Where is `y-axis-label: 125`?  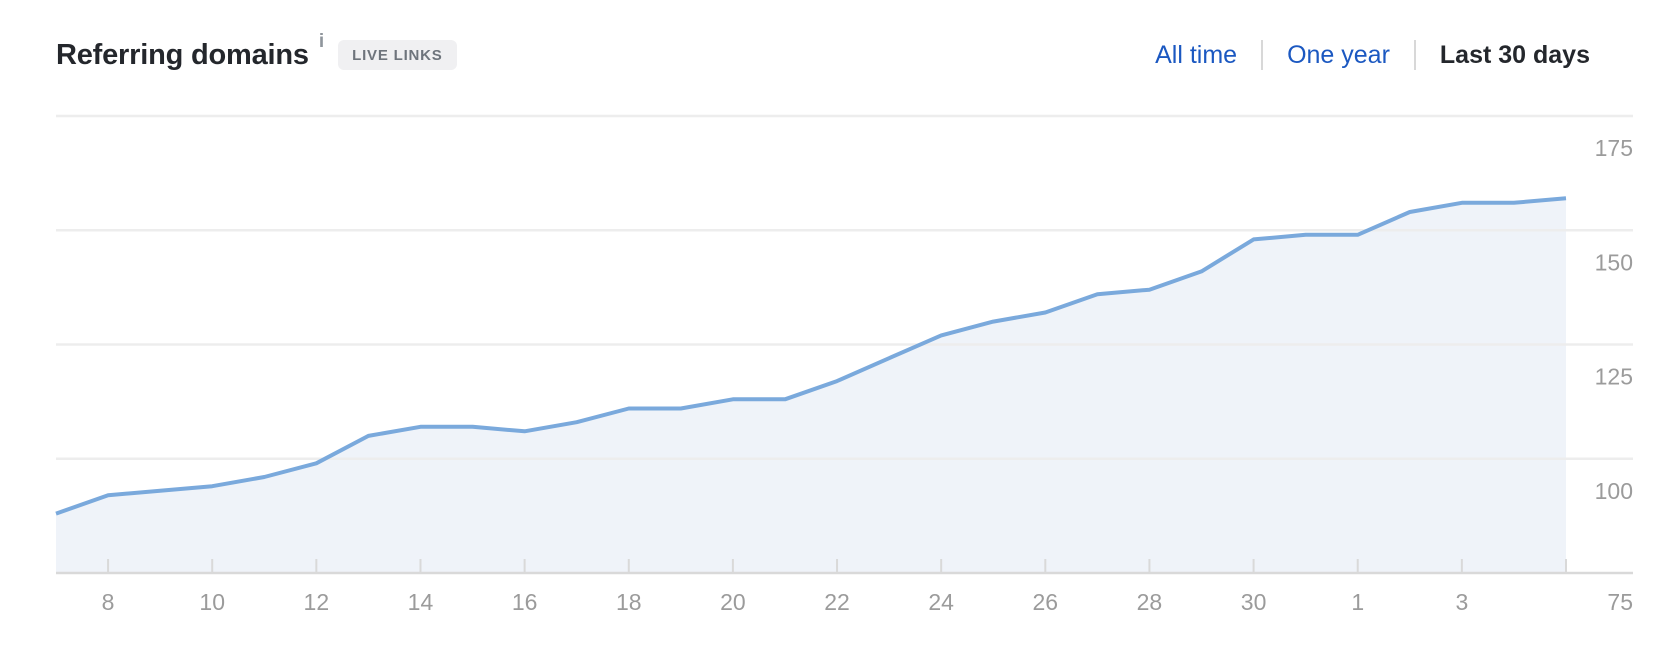 y-axis-label: 125 is located at coordinates (1614, 377).